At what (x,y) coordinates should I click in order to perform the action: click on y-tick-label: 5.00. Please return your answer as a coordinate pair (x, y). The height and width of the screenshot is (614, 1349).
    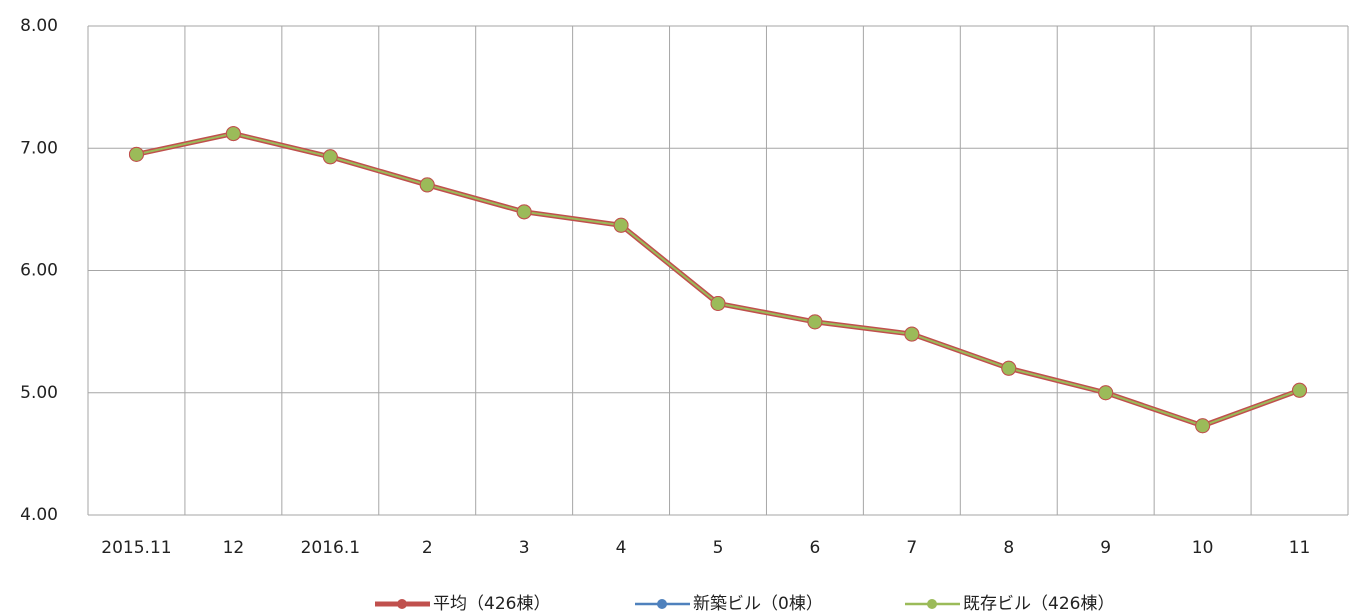
    Looking at the image, I should click on (39, 393).